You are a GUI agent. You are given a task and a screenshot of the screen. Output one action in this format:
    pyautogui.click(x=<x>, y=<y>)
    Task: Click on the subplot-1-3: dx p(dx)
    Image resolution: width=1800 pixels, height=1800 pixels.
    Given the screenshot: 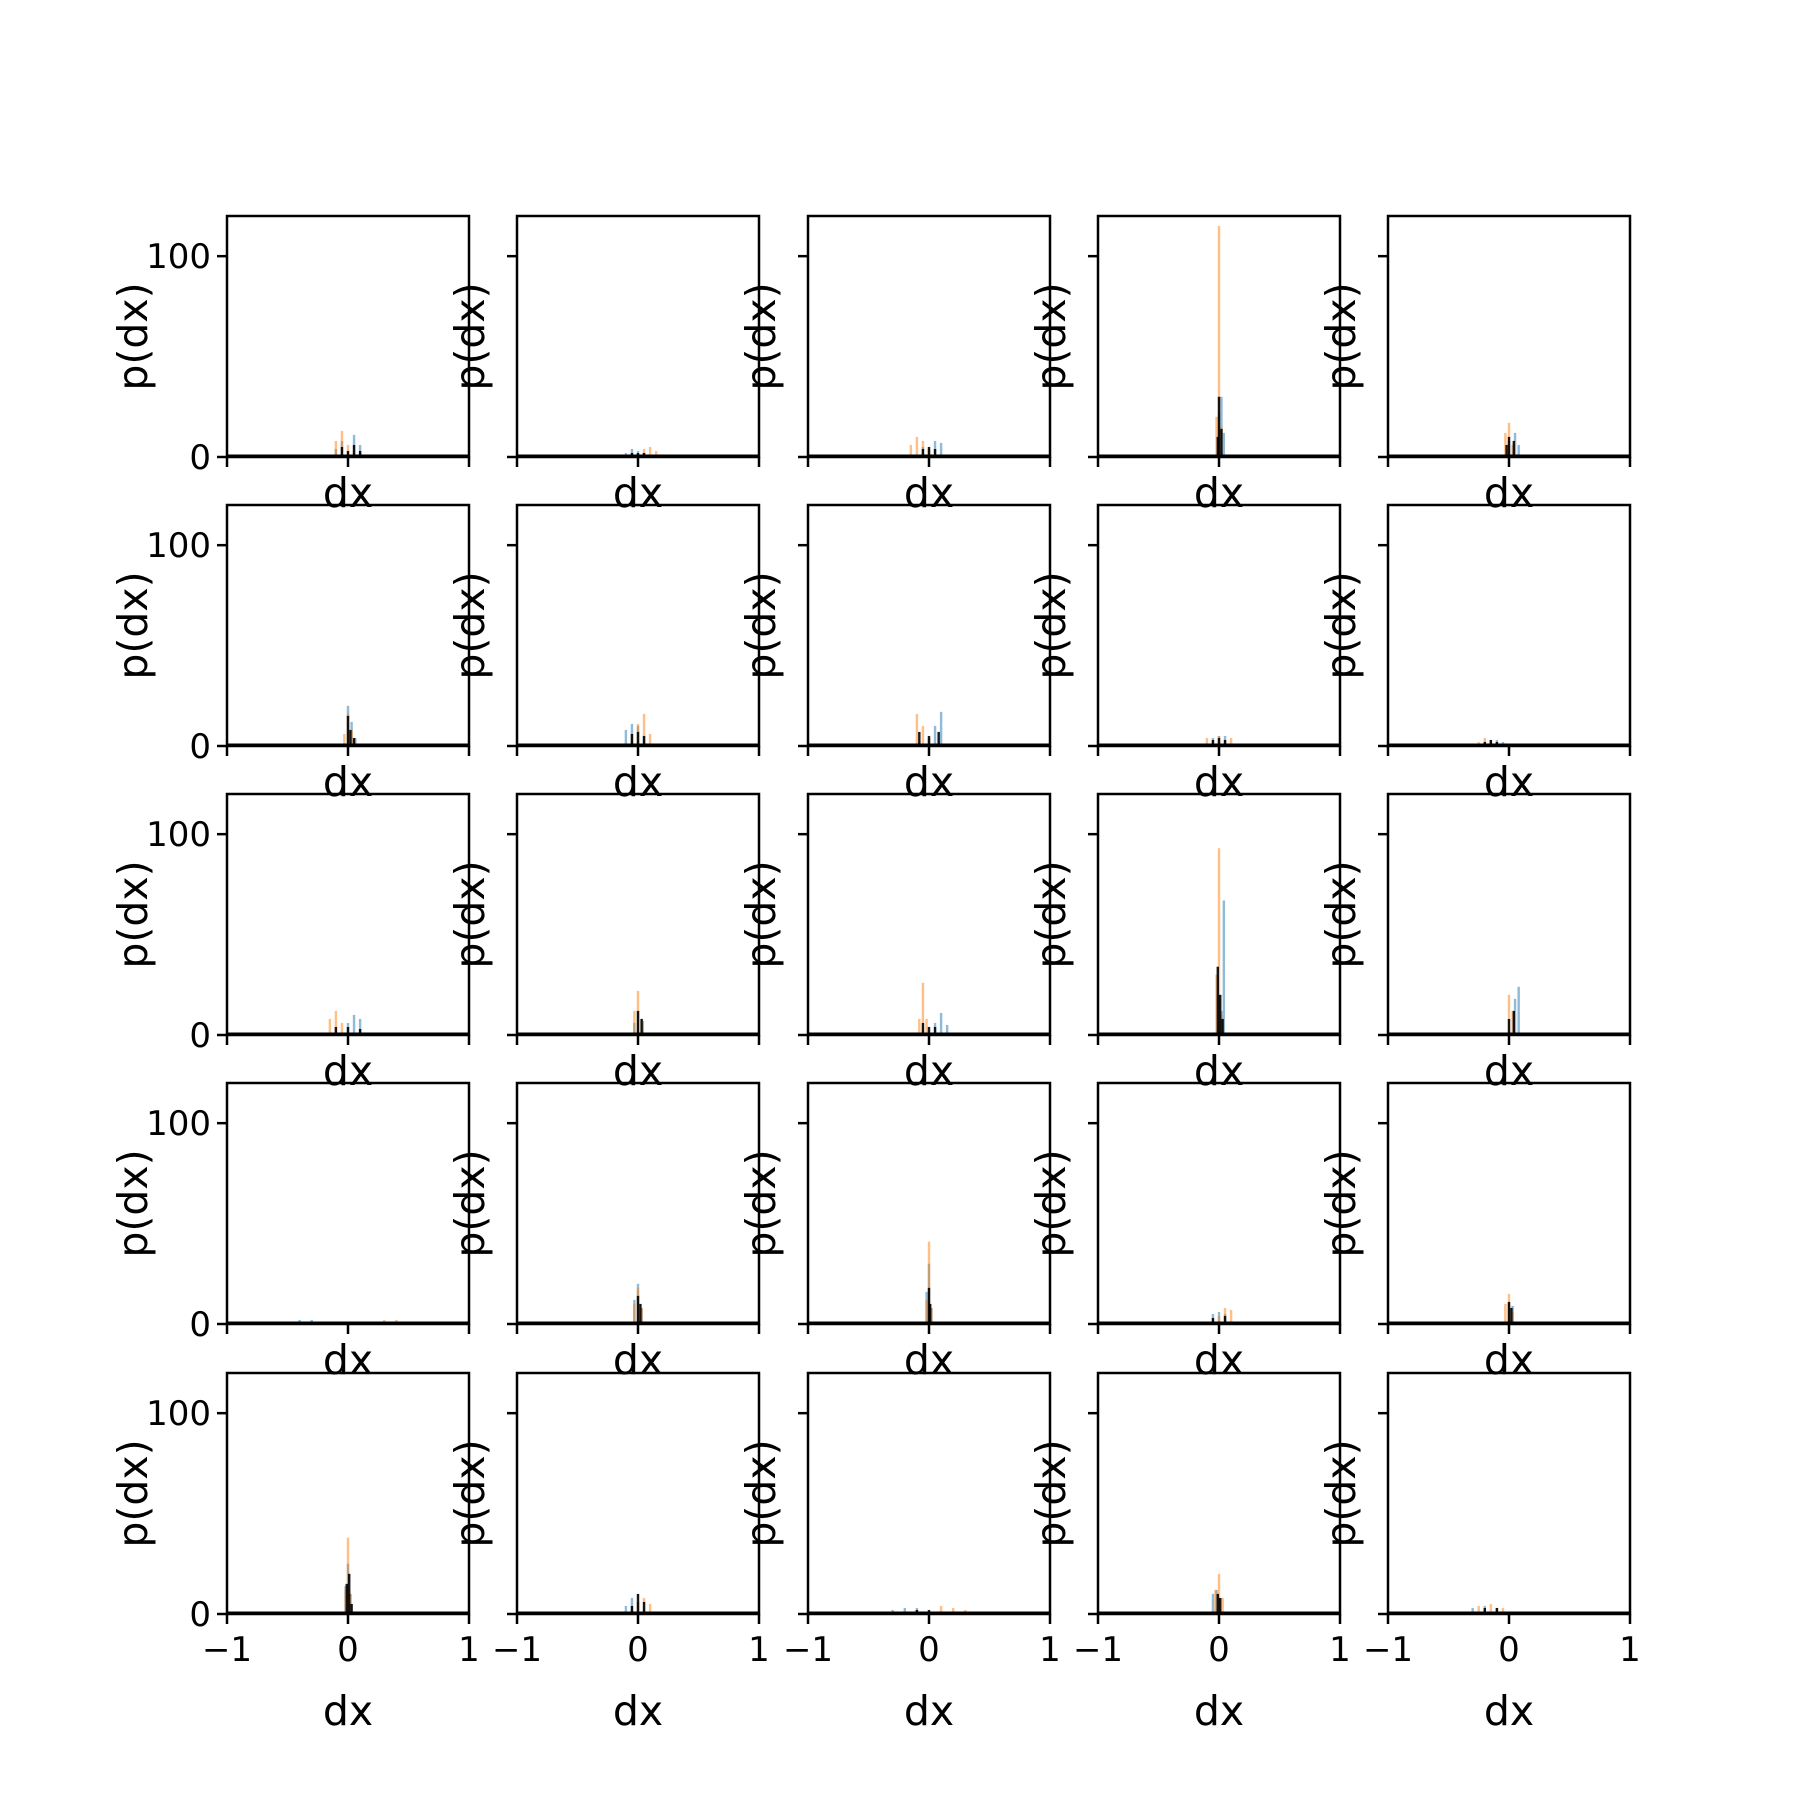 What is the action you would take?
    pyautogui.click(x=894, y=365)
    